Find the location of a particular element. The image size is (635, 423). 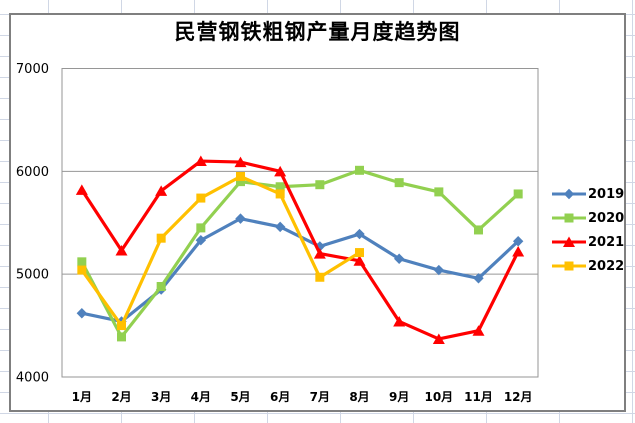

series-marker-2022-2月 is located at coordinates (121, 326).